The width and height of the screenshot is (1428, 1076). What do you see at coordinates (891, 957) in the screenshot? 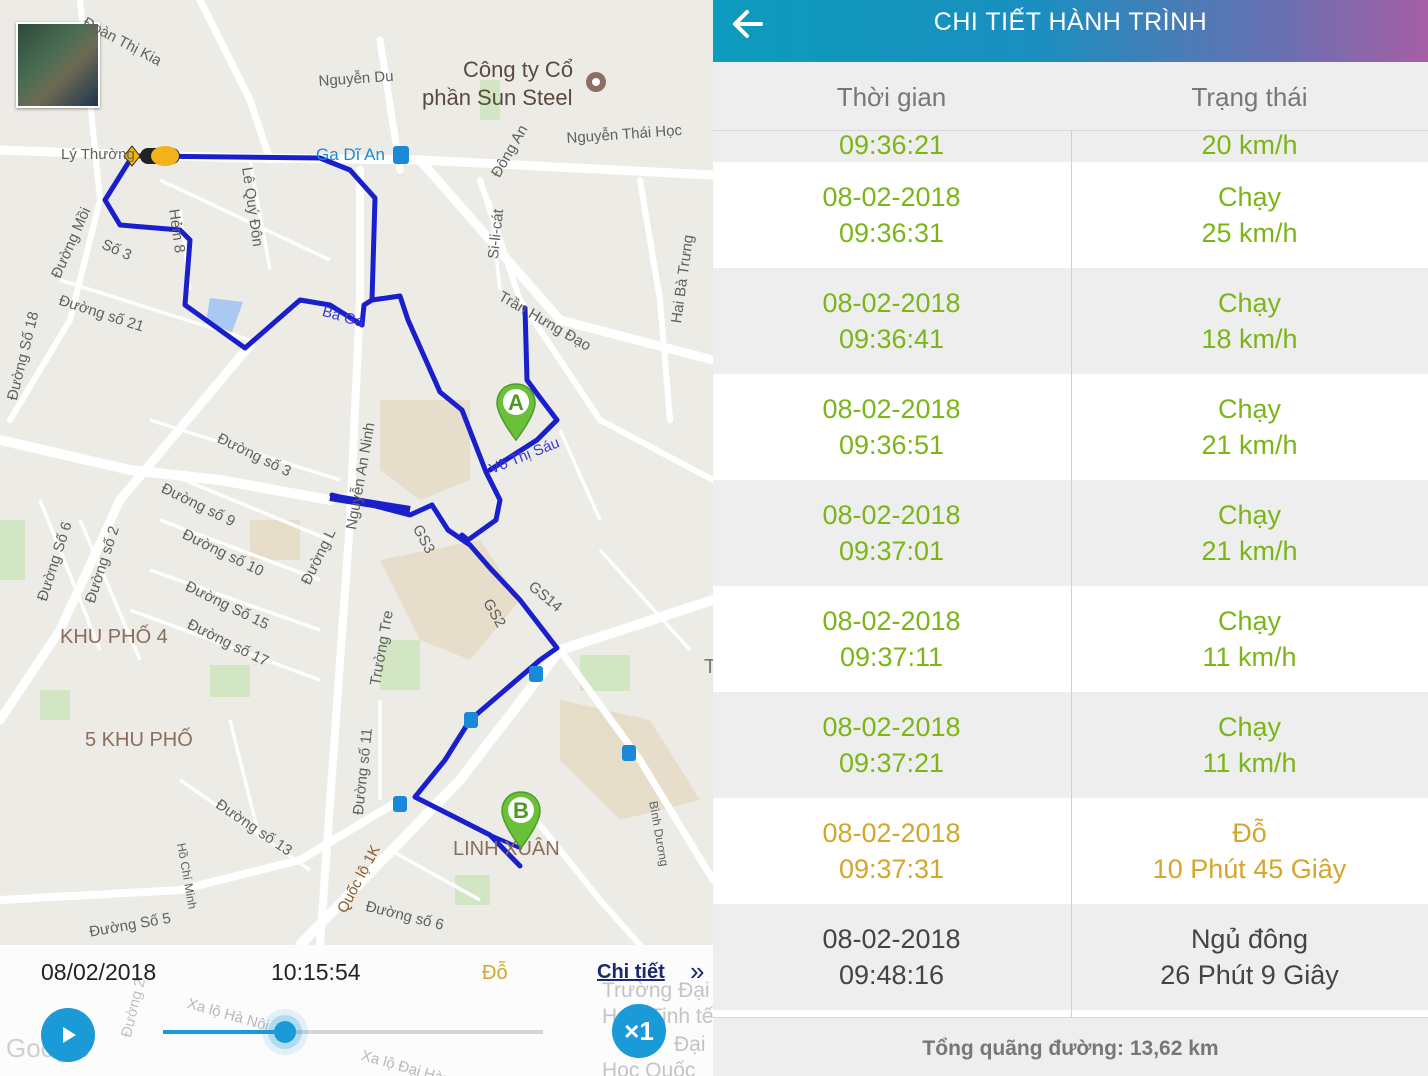
I see `row-time: 08-02-2018 09:48:16` at bounding box center [891, 957].